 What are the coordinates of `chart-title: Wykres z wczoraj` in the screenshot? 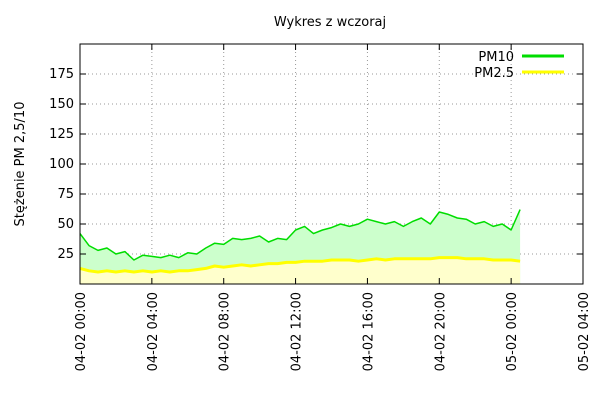 It's located at (330, 22).